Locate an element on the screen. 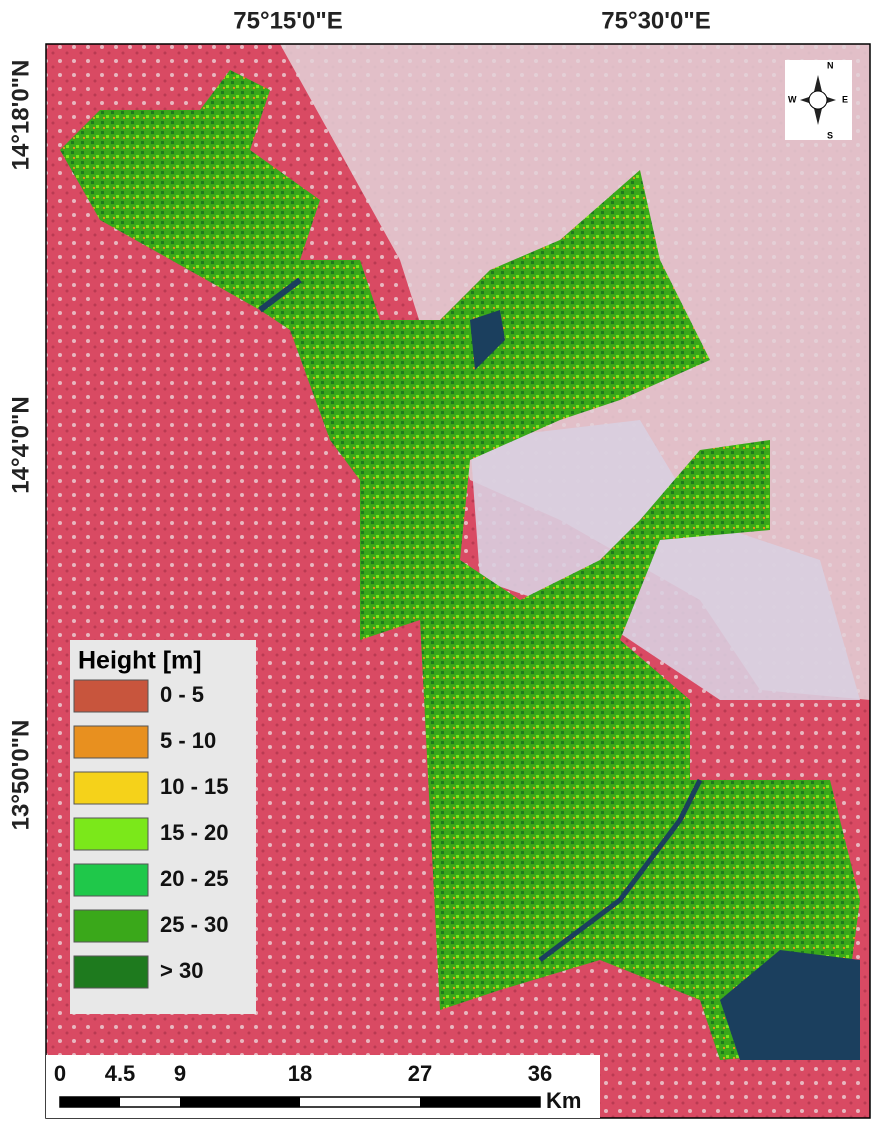  legend-label: 20 - 25 is located at coordinates (194, 878).